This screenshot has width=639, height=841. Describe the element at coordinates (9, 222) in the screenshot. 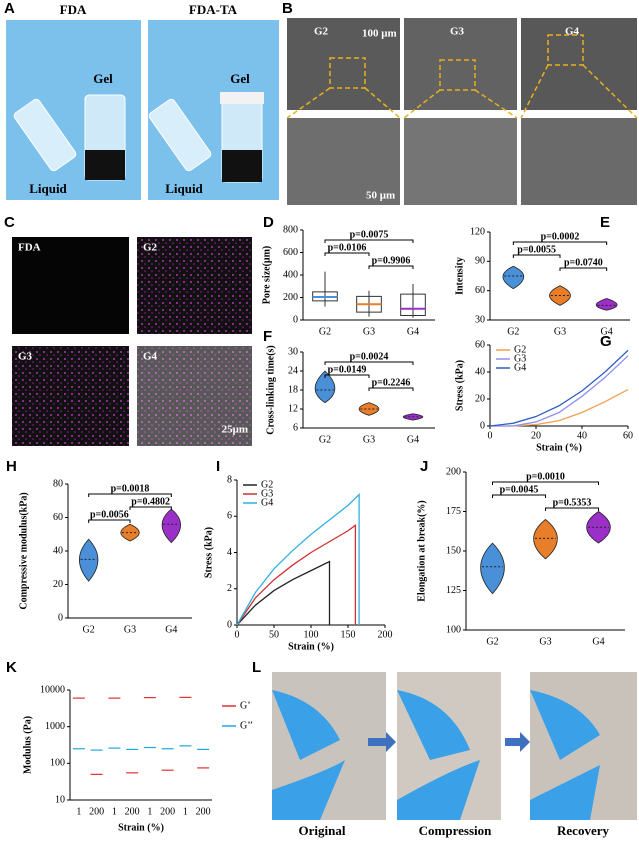

I see `panel-letter: C` at that location.